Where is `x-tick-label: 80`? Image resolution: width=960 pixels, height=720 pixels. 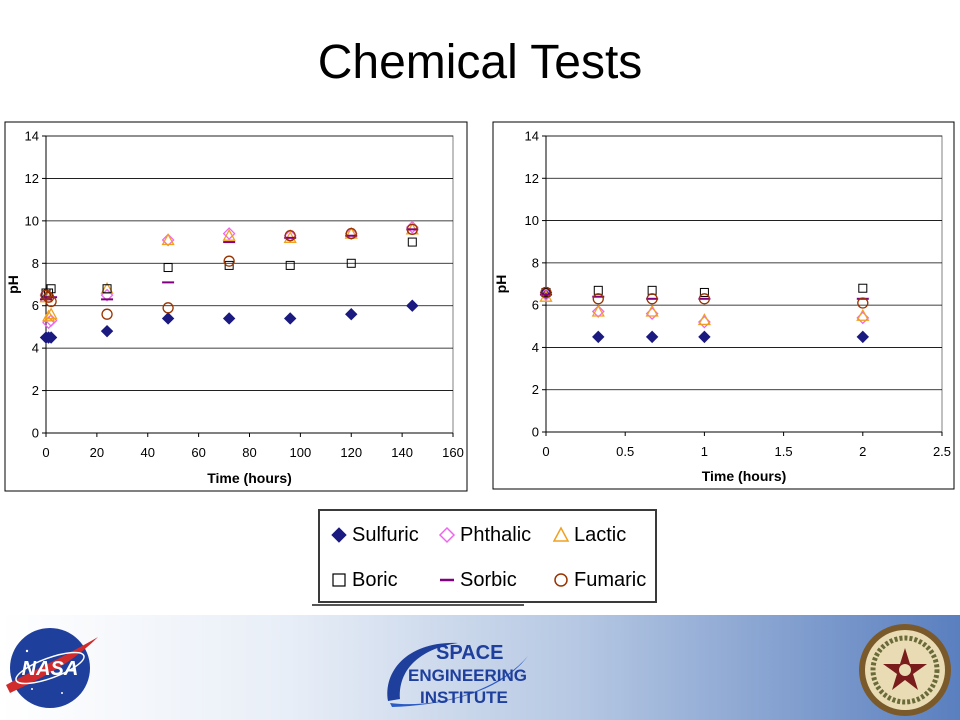 x-tick-label: 80 is located at coordinates (249, 452).